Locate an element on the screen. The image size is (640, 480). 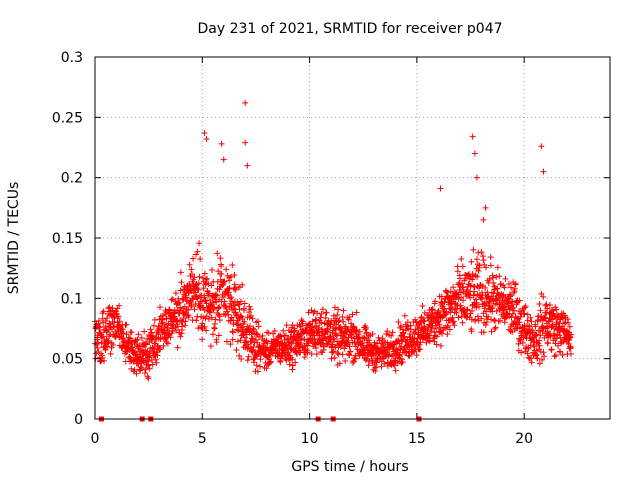
x-tick-label: 0 is located at coordinates (95, 439).